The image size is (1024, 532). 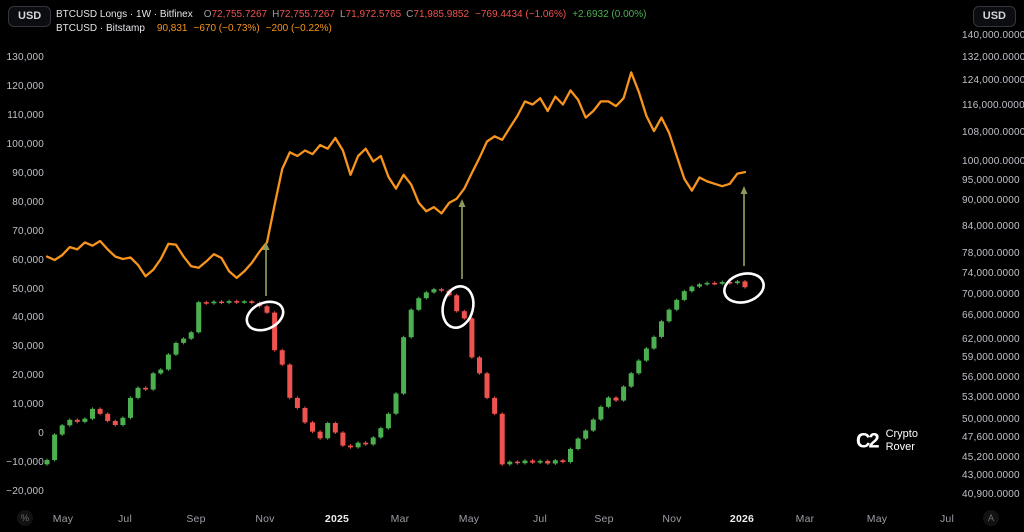 What do you see at coordinates (993, 132) in the screenshot?
I see `axis-tick-label: 108,000.0000` at bounding box center [993, 132].